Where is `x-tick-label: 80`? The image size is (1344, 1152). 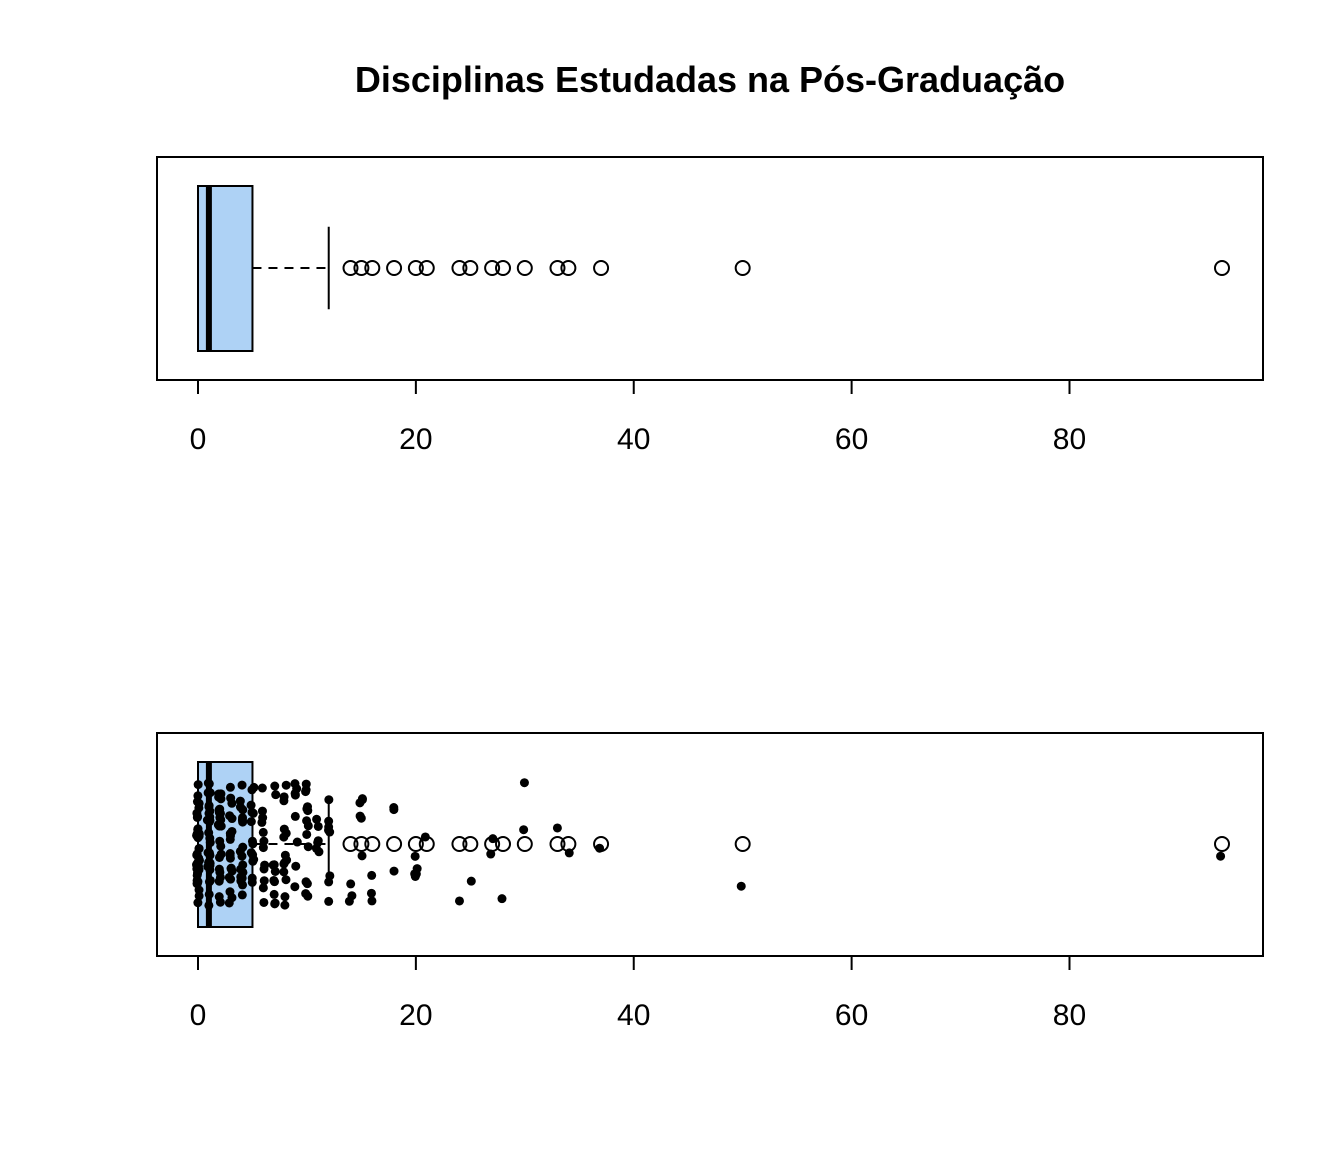 x-tick-label: 80 is located at coordinates (1069, 439).